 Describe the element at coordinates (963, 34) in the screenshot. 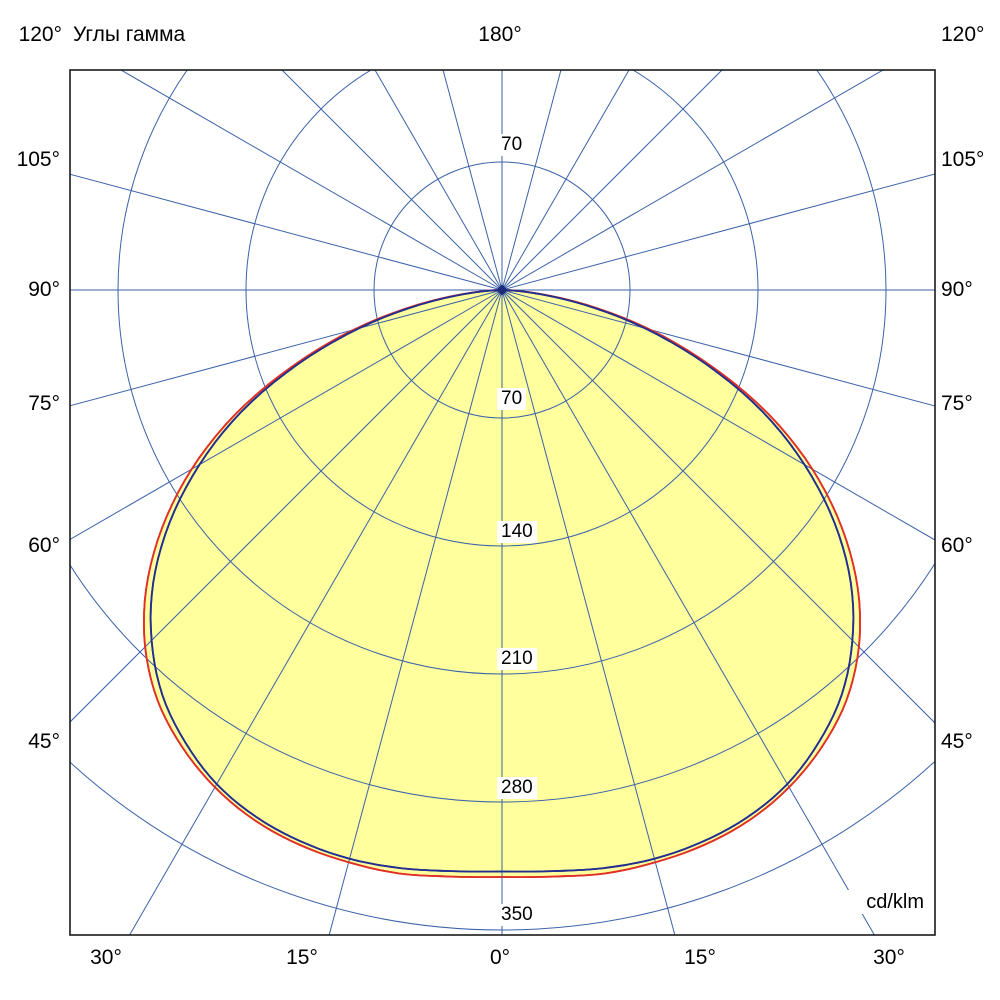

I see `angle-label-top-right-120: 120°` at that location.